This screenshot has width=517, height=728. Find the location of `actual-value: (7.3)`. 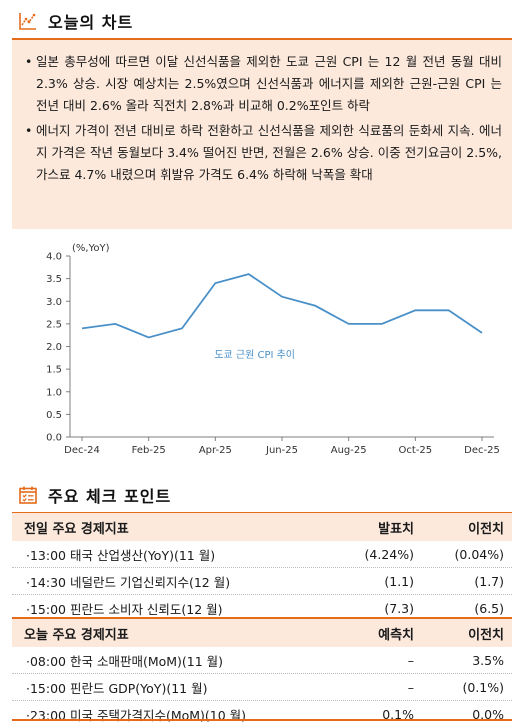

actual-value: (7.3) is located at coordinates (399, 608).